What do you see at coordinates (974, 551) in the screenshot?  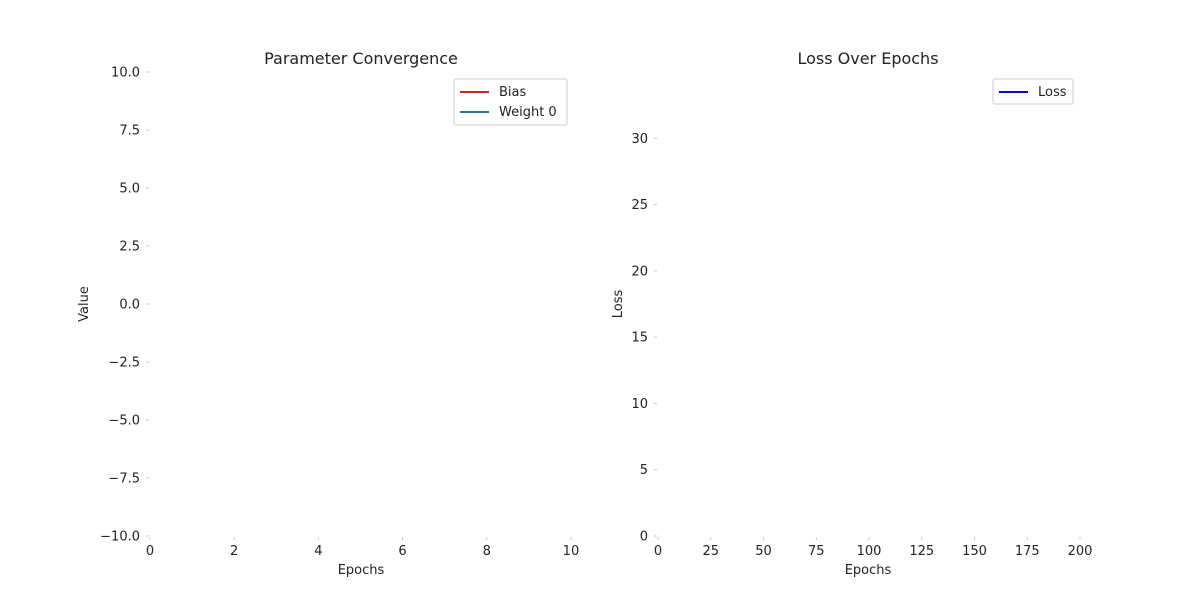 I see `x-tick-label: 150` at bounding box center [974, 551].